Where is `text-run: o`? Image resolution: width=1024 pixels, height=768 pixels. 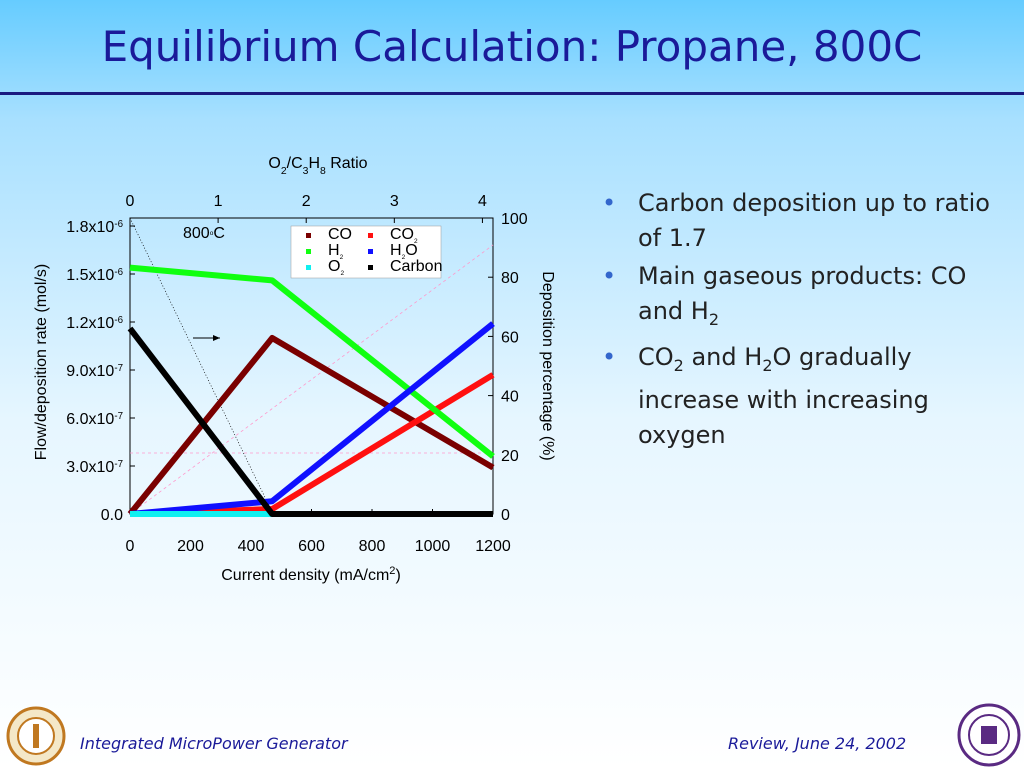 text-run: o is located at coordinates (212, 233).